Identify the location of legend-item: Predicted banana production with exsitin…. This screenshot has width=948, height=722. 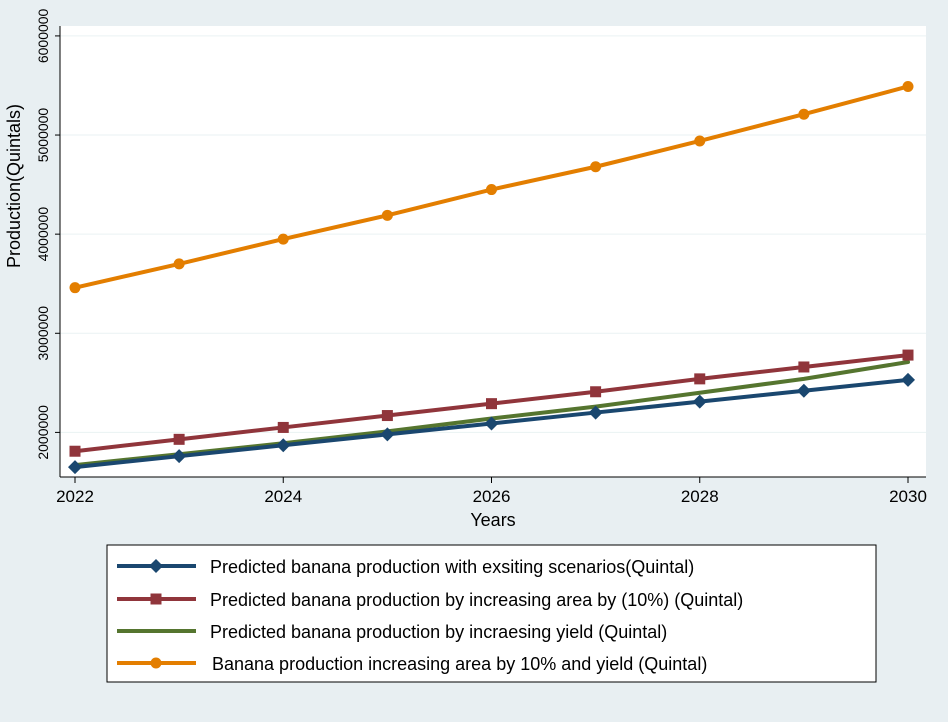
(405, 567).